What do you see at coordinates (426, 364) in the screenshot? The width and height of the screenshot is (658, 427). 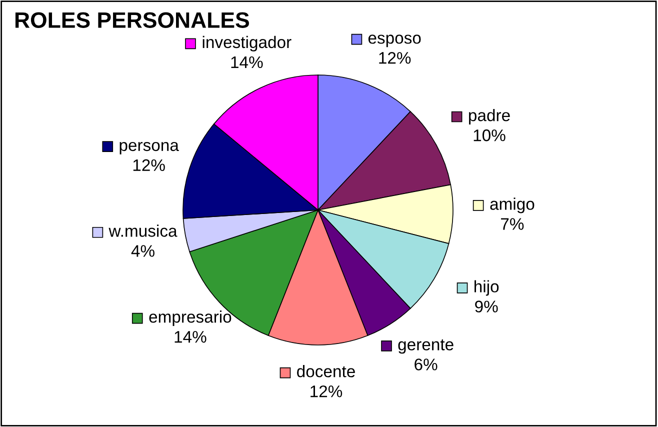 I see `data-label: 6%` at bounding box center [426, 364].